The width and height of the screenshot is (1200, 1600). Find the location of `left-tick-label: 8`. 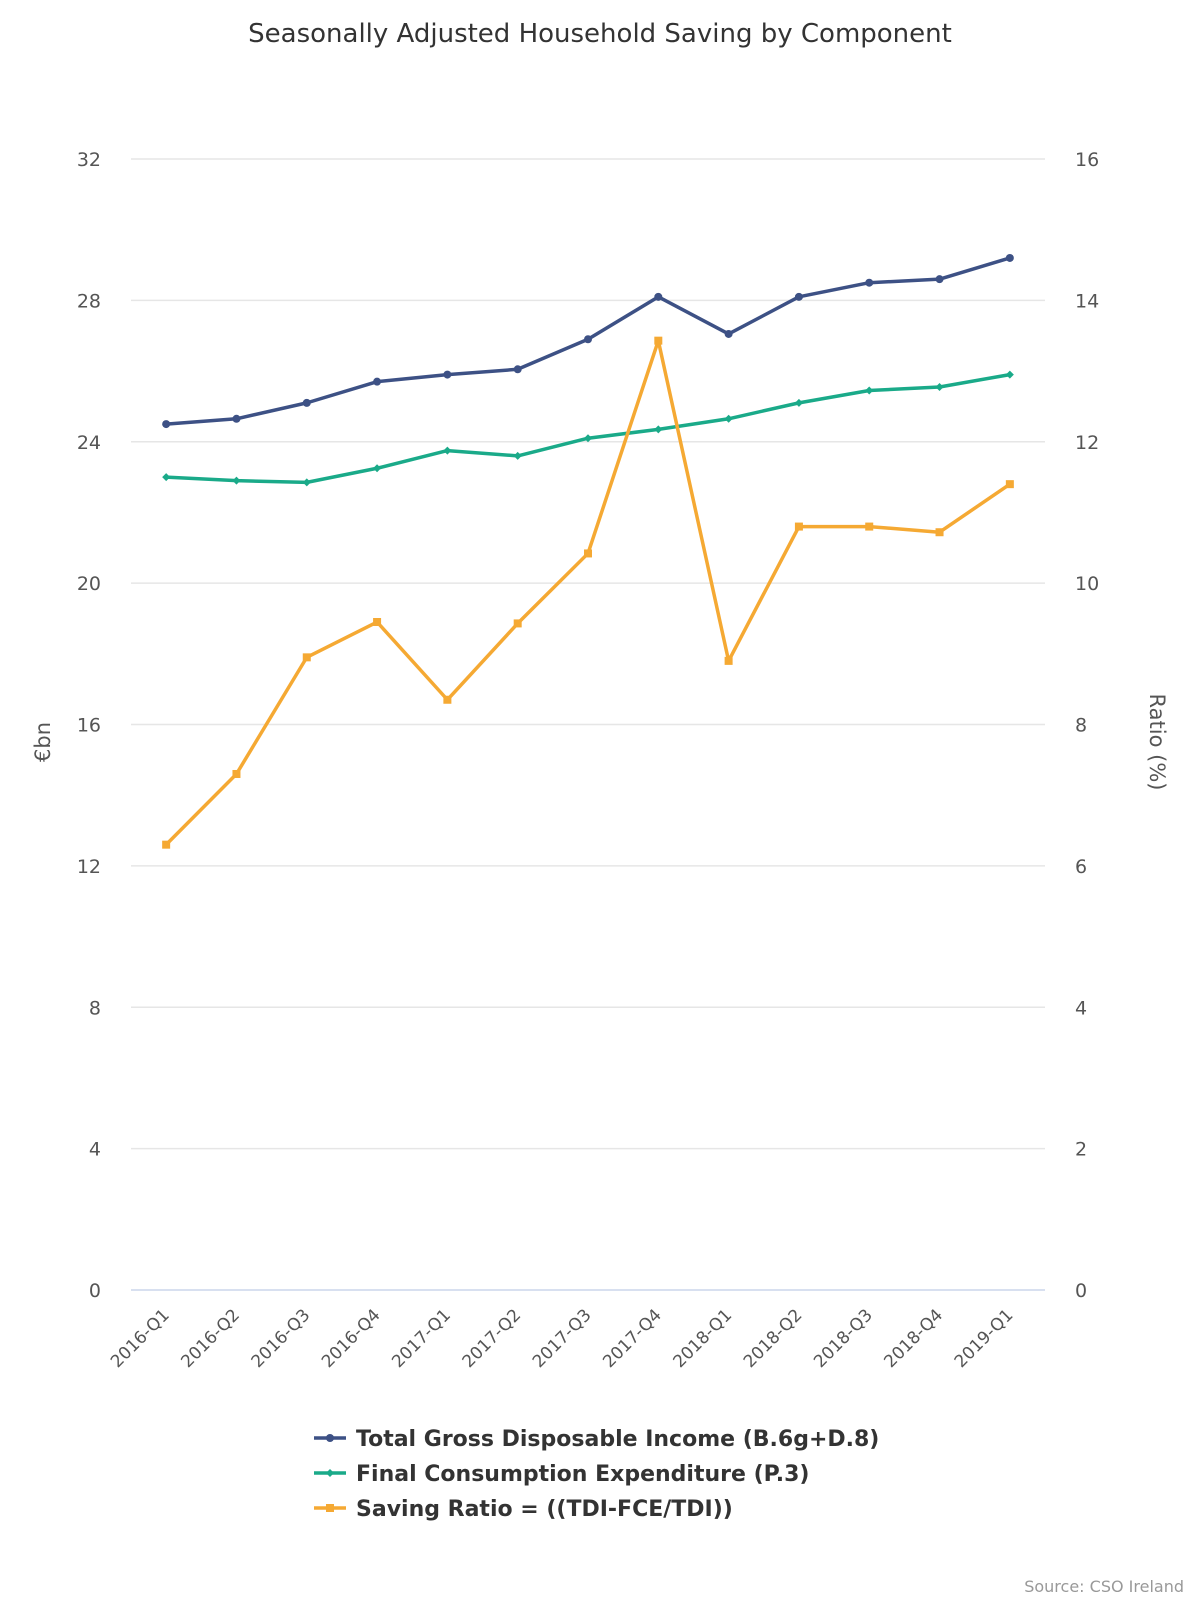

left-tick-label: 8 is located at coordinates (95, 1008).